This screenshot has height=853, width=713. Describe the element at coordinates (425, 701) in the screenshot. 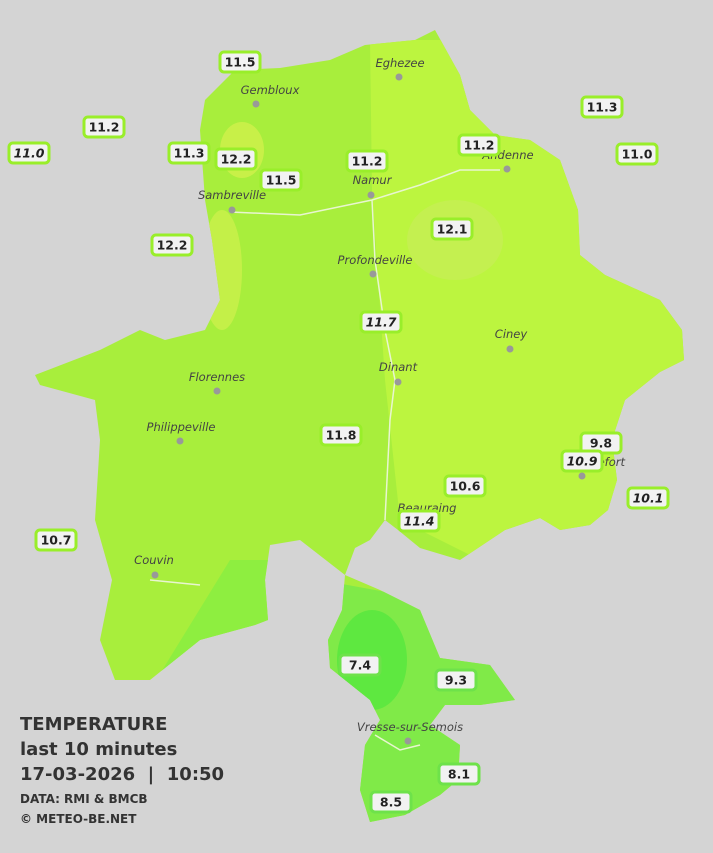

I see `cool-zone` at that location.